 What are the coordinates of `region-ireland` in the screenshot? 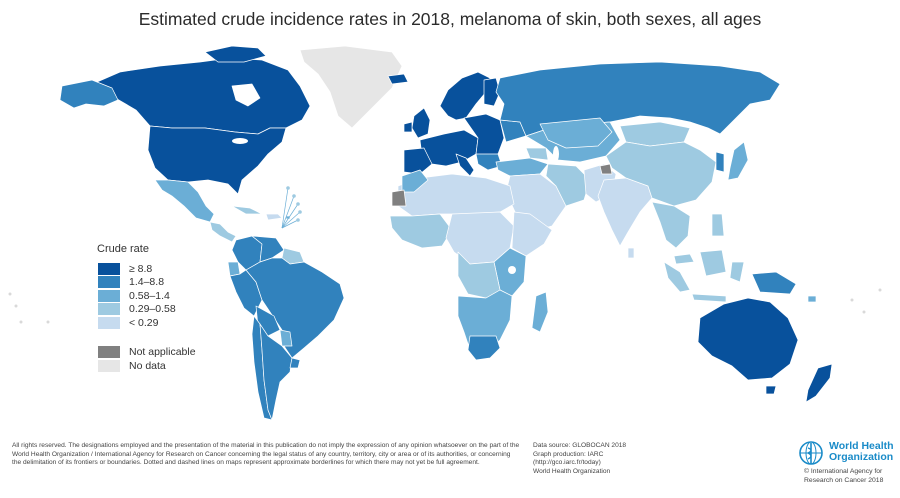 It's located at (408, 127).